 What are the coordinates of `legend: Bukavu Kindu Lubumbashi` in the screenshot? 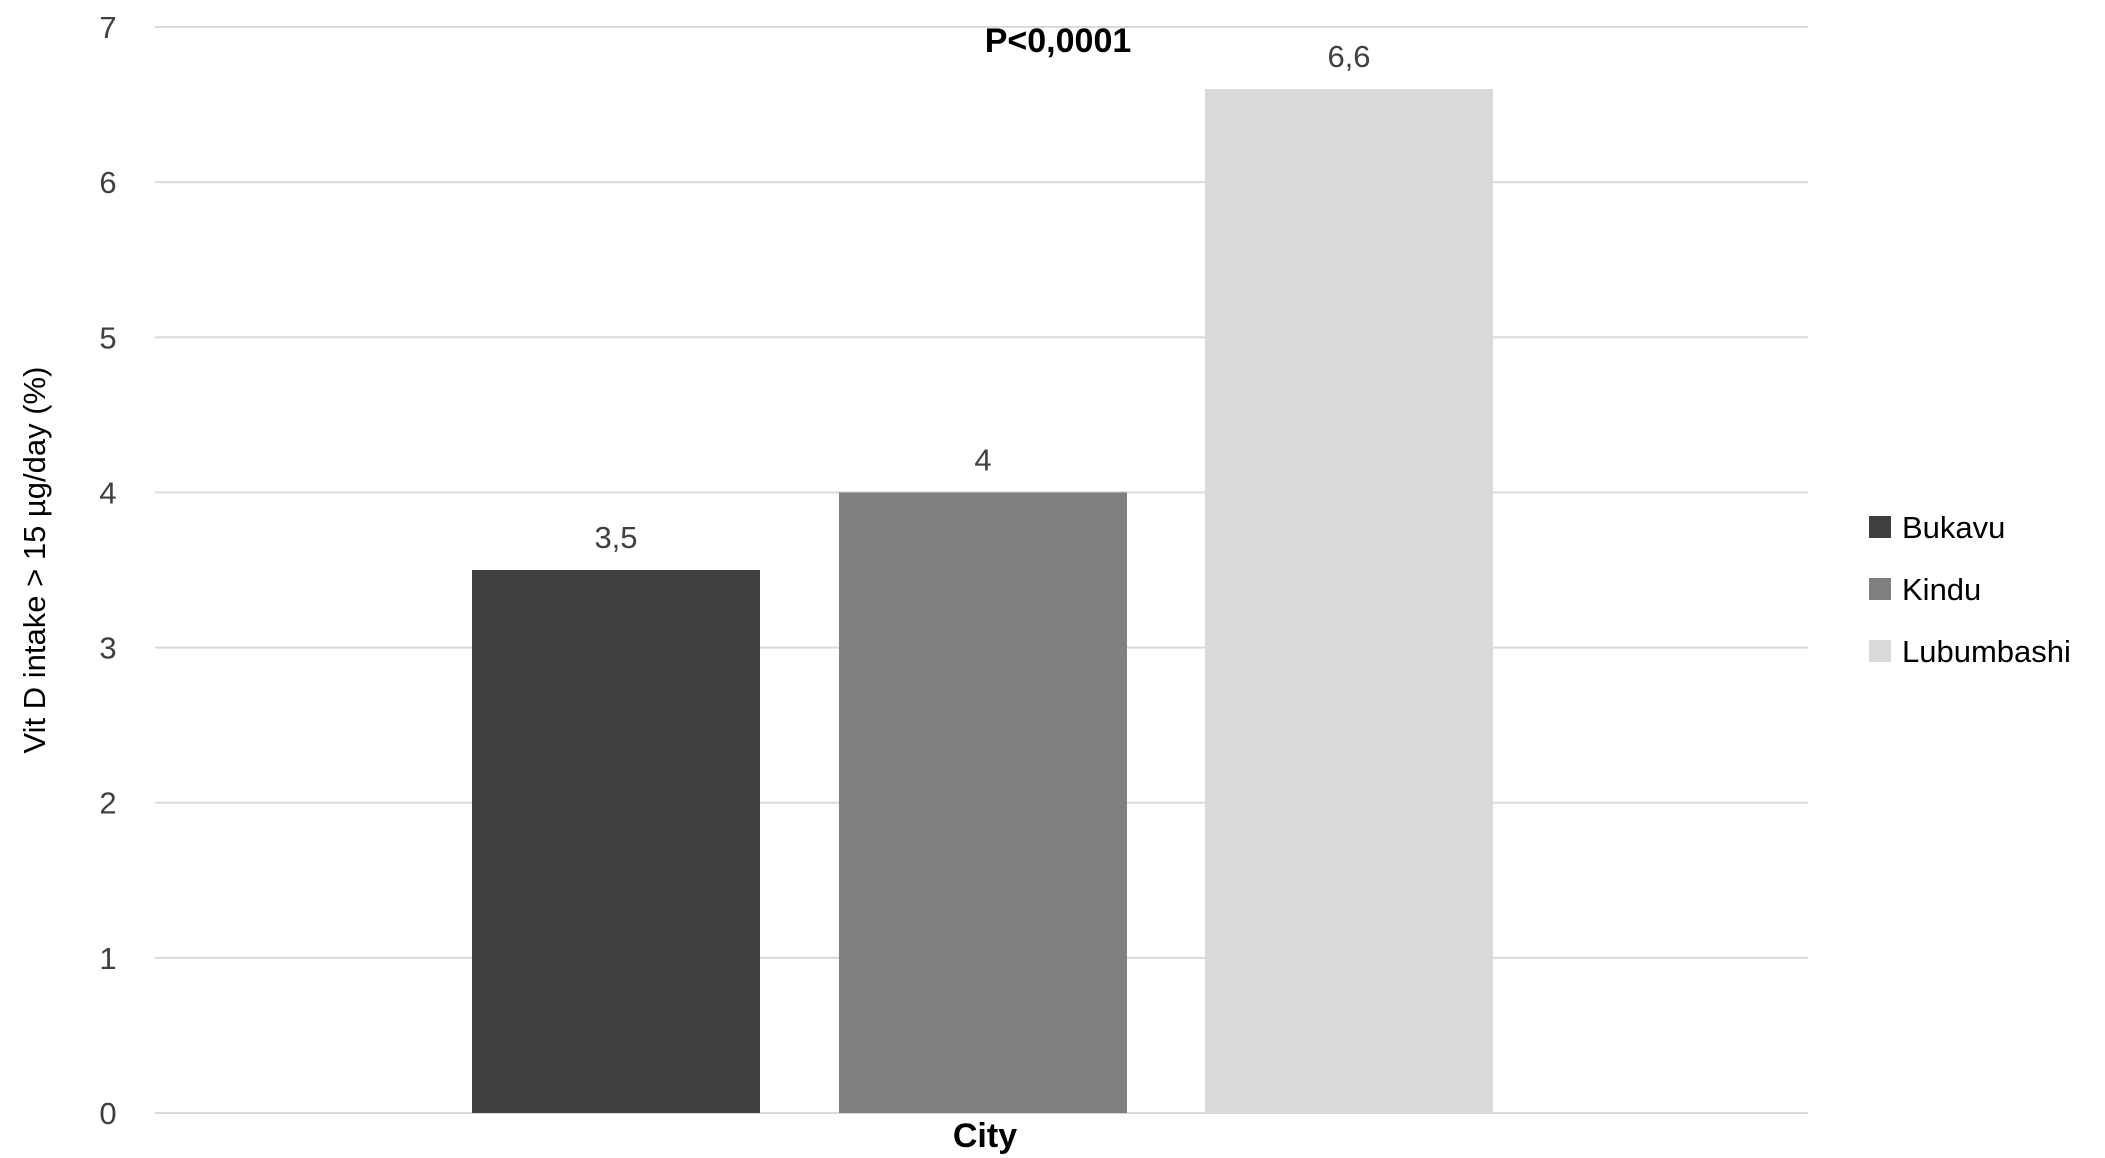 It's located at (1970, 589).